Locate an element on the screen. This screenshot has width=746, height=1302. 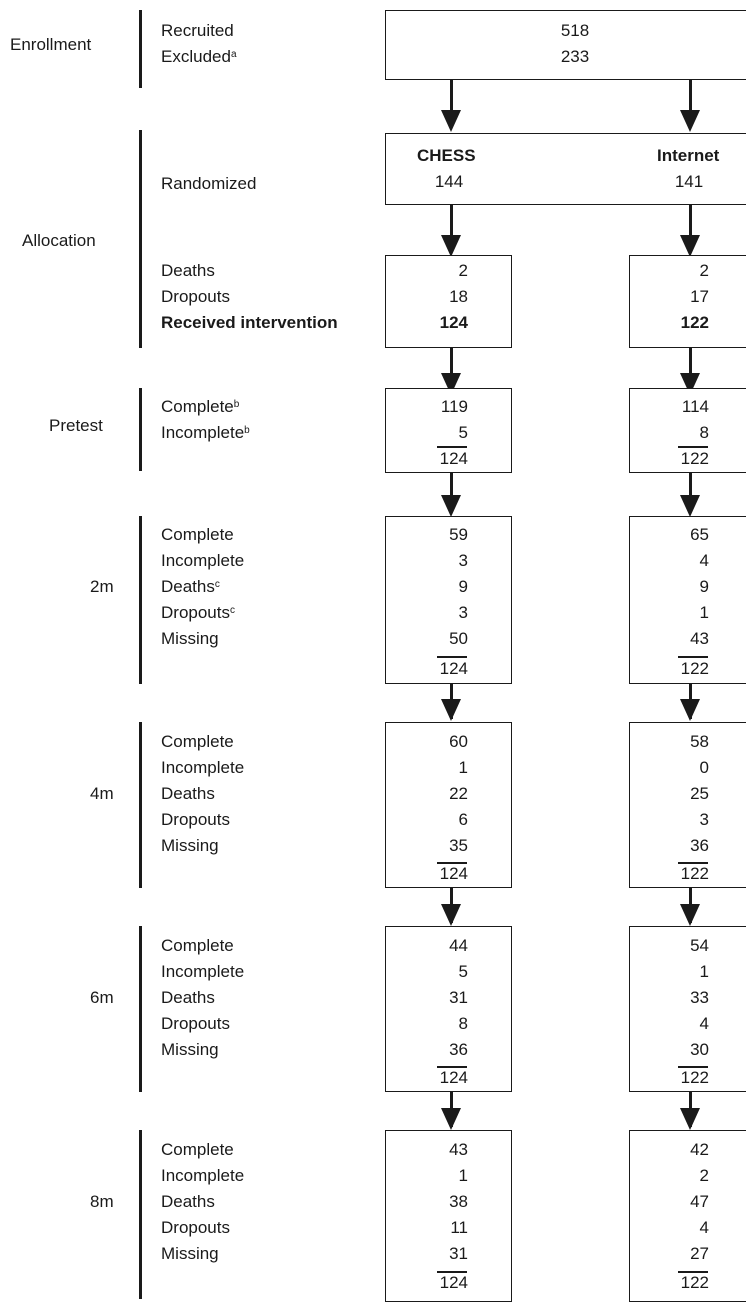
pretest-complete-label: Completeb is located at coordinates (200, 407).